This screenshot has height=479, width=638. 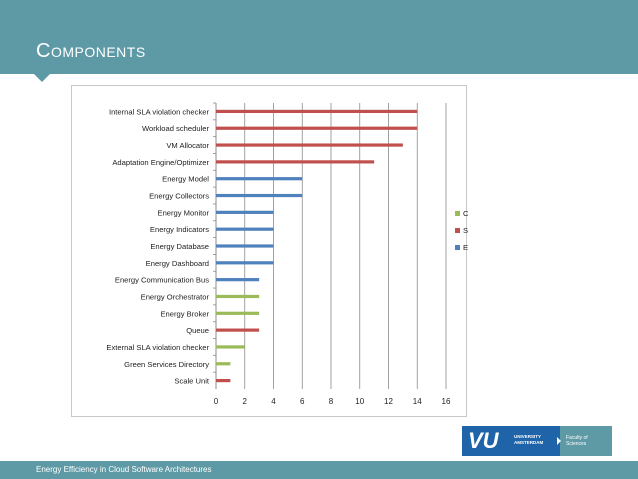 What do you see at coordinates (417, 401) in the screenshot?
I see `x-tick-label: 14` at bounding box center [417, 401].